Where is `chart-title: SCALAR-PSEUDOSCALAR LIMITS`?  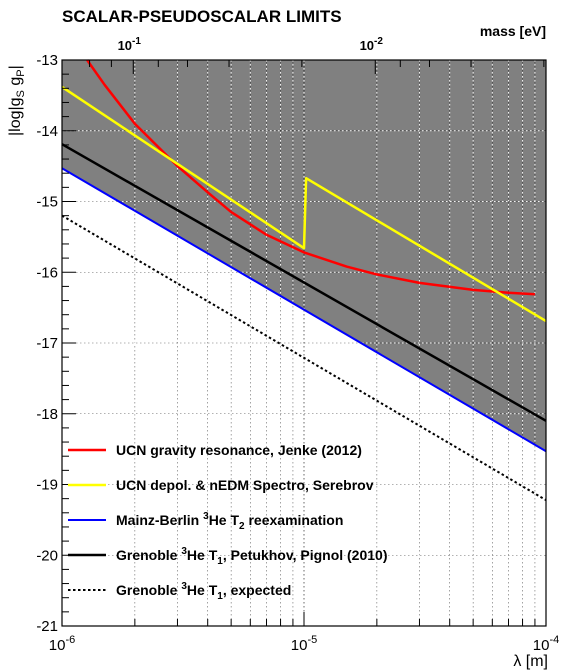 chart-title: SCALAR-PSEUDOSCALAR LIMITS is located at coordinates (202, 16).